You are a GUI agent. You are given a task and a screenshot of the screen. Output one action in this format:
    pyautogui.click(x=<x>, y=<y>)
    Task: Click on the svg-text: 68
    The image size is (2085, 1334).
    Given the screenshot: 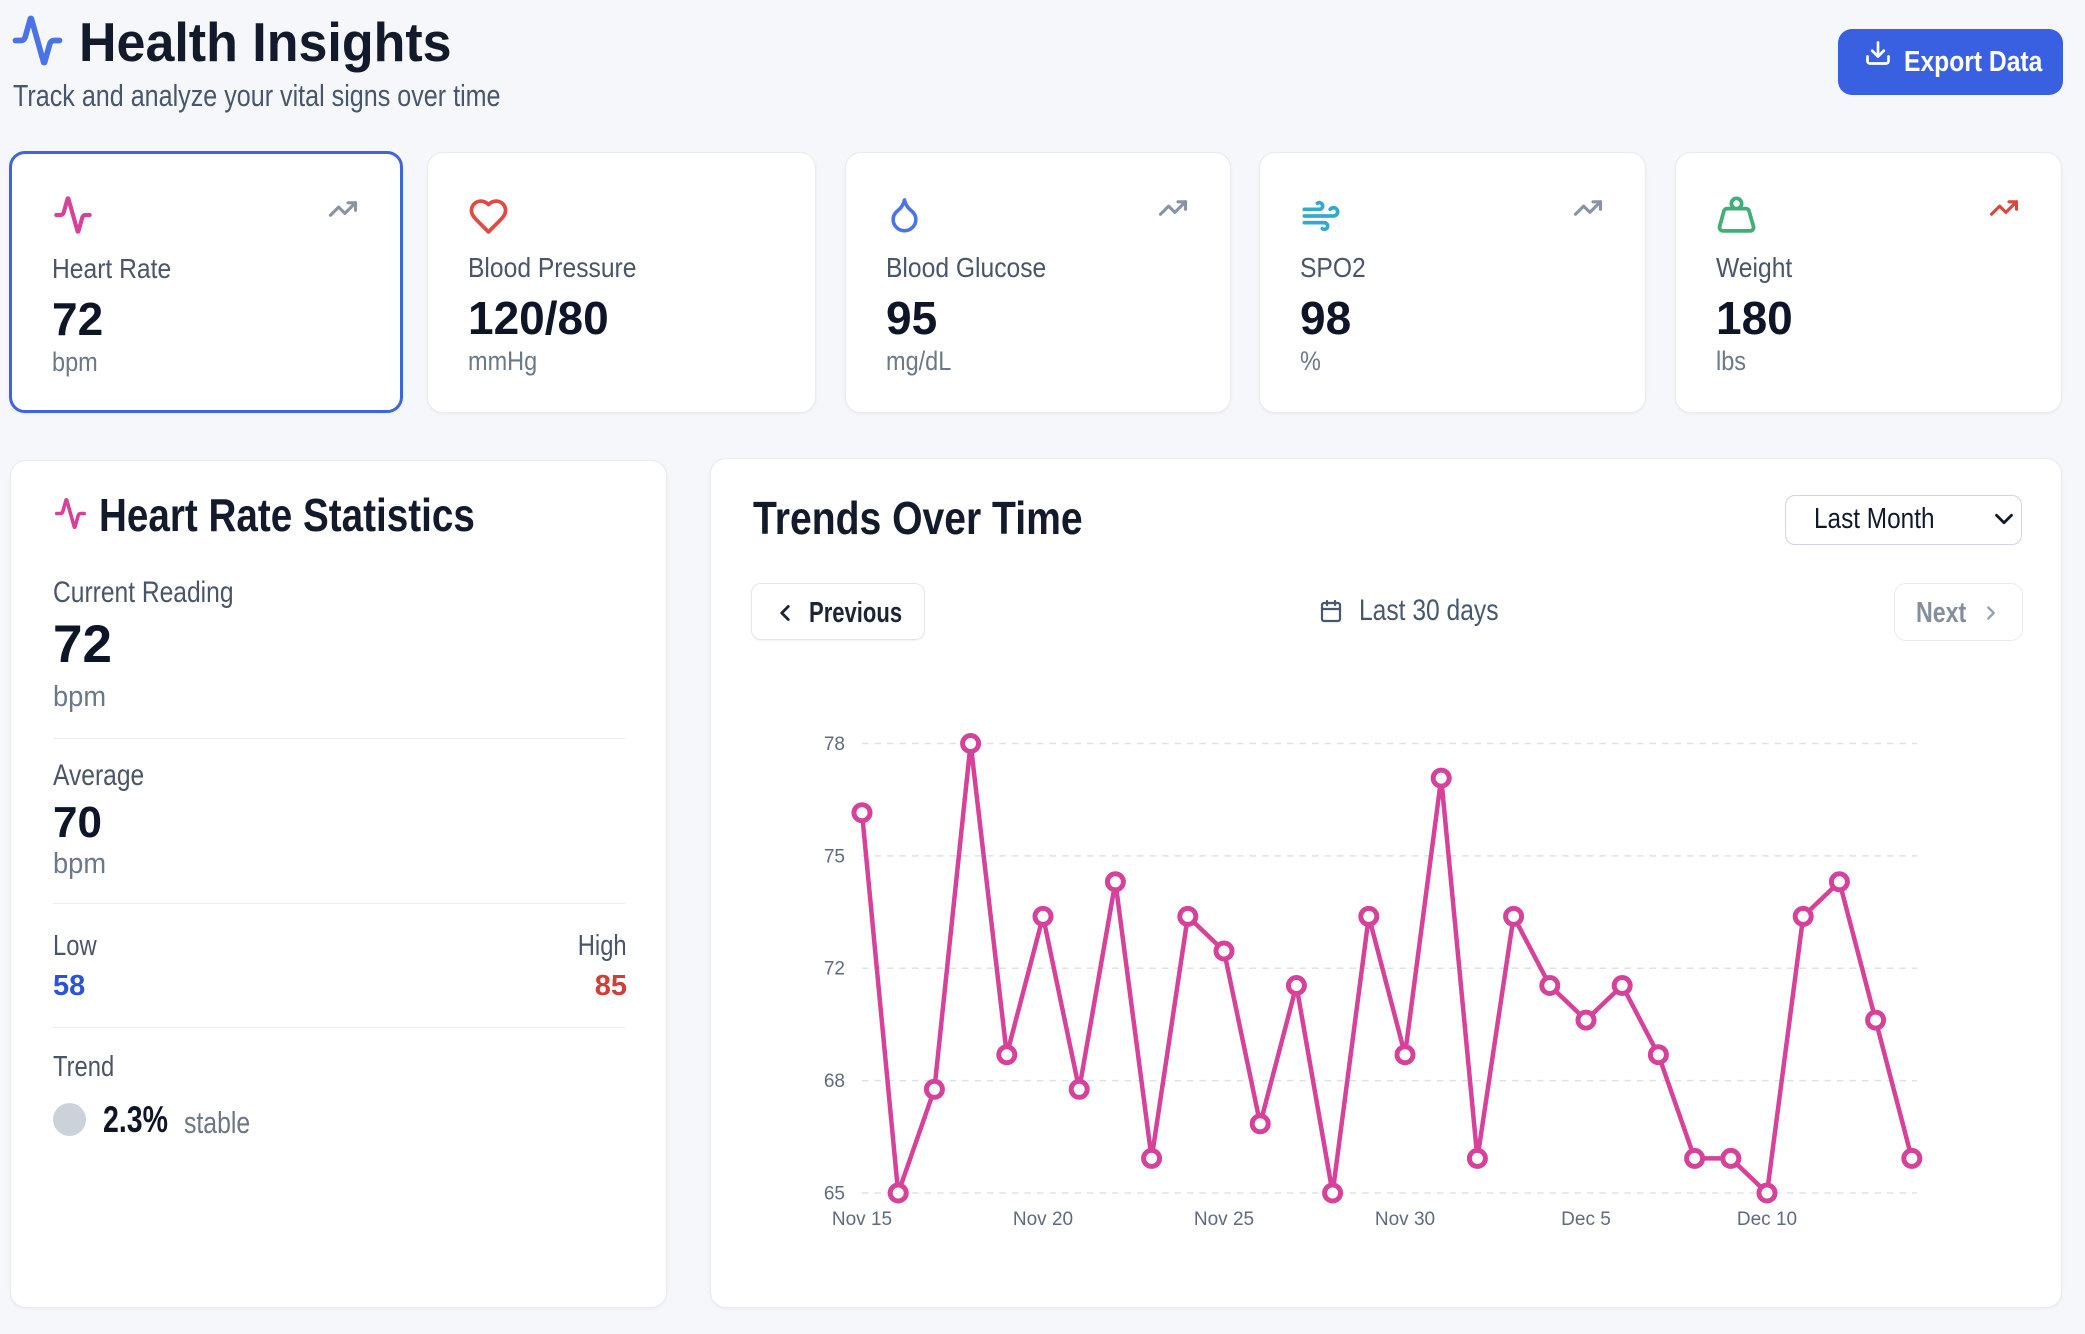 What is the action you would take?
    pyautogui.click(x=834, y=1081)
    